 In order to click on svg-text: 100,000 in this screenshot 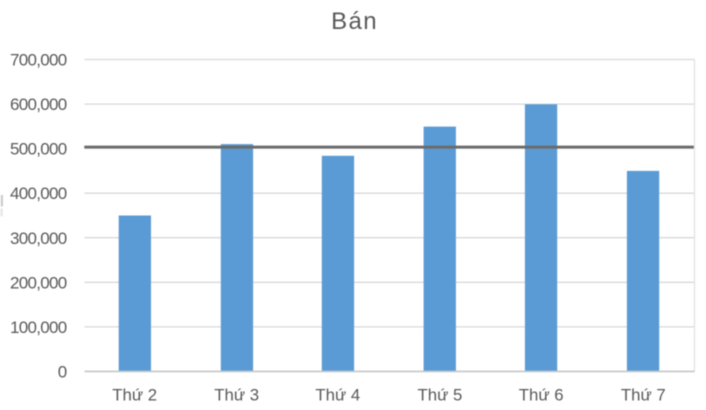, I will do `click(38, 327)`.